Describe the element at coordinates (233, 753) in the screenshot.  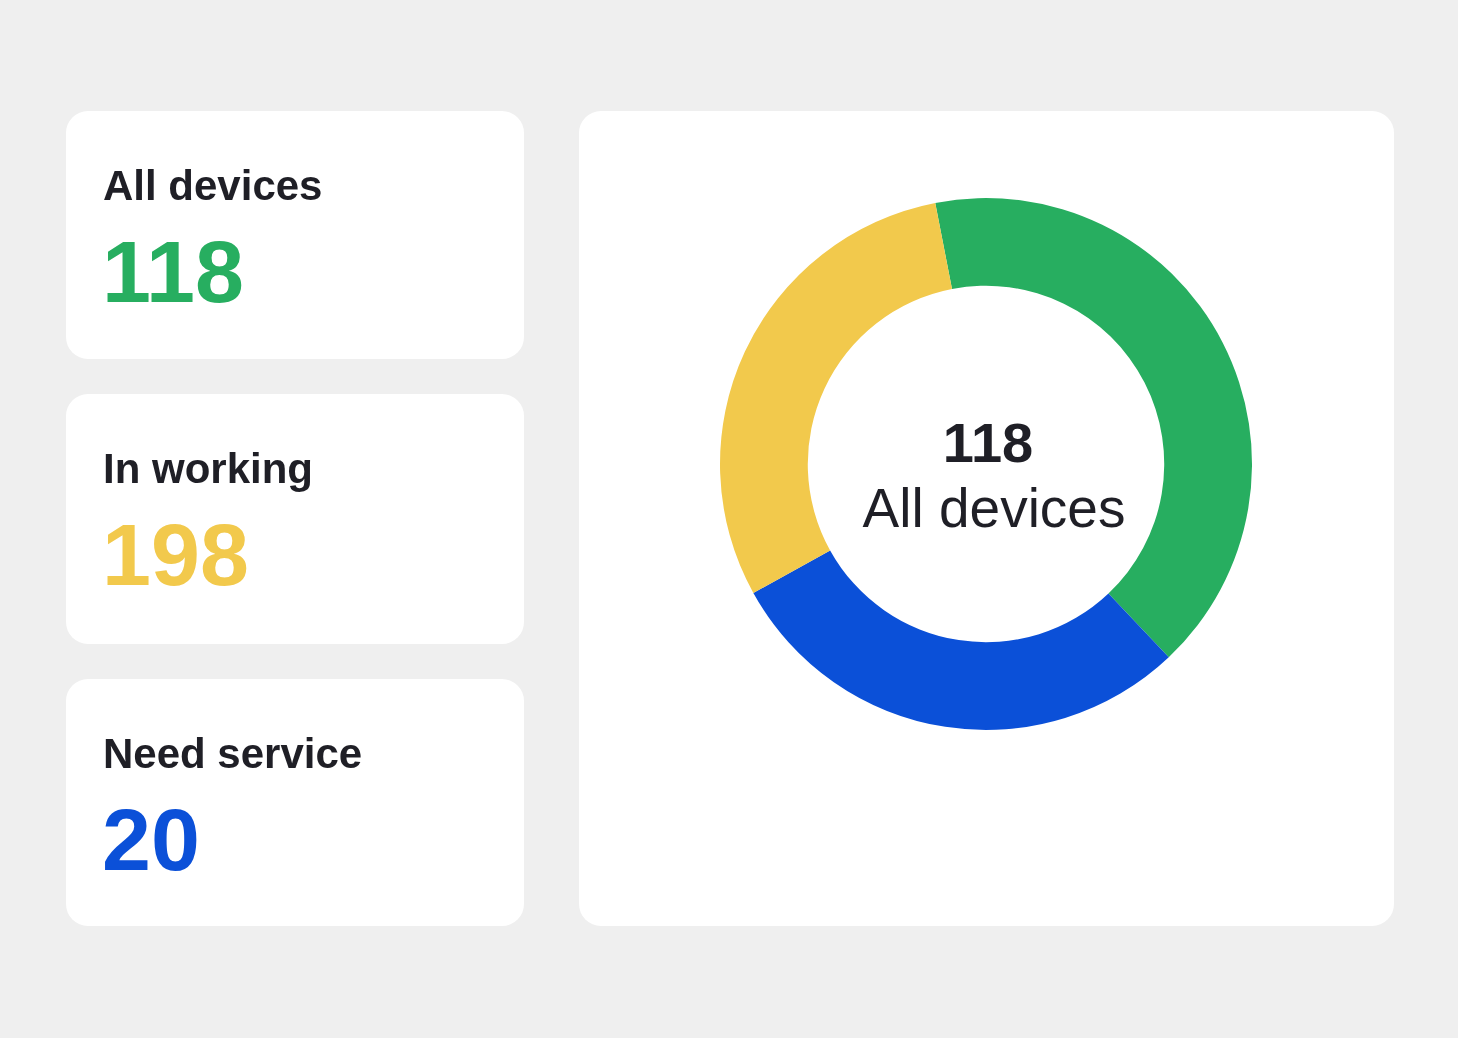
I see `text: Need service` at that location.